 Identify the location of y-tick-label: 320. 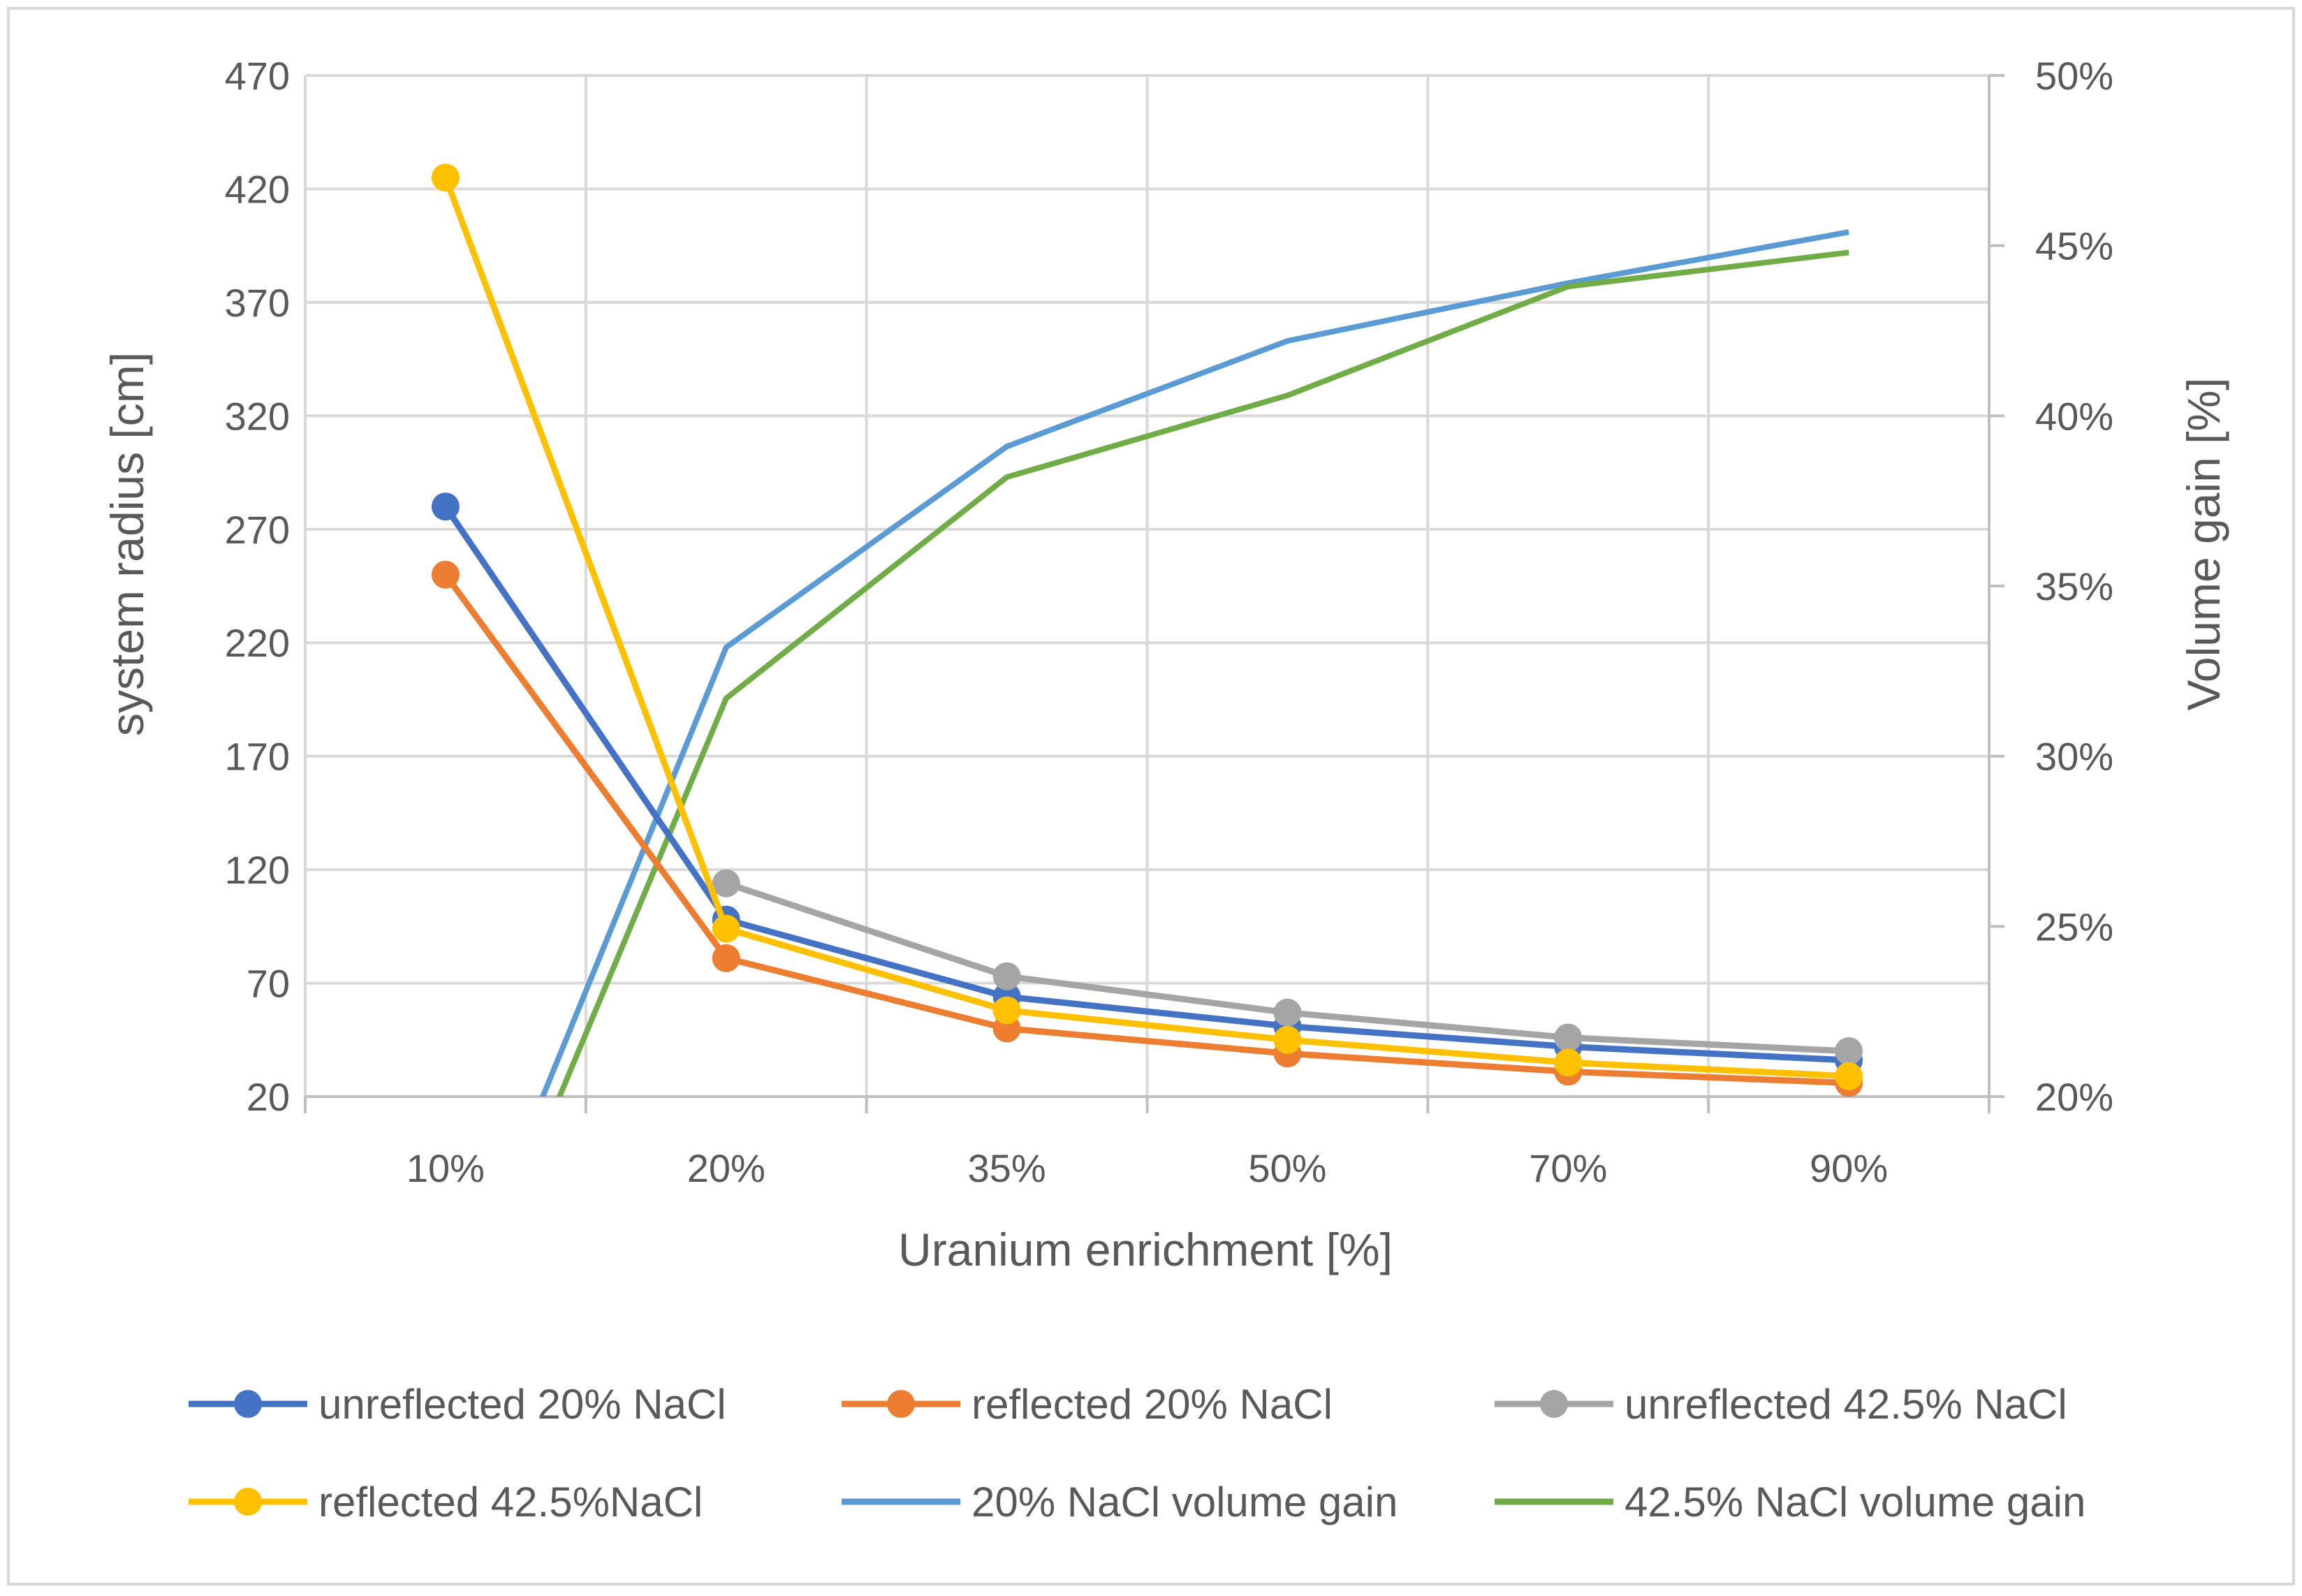
(257, 416).